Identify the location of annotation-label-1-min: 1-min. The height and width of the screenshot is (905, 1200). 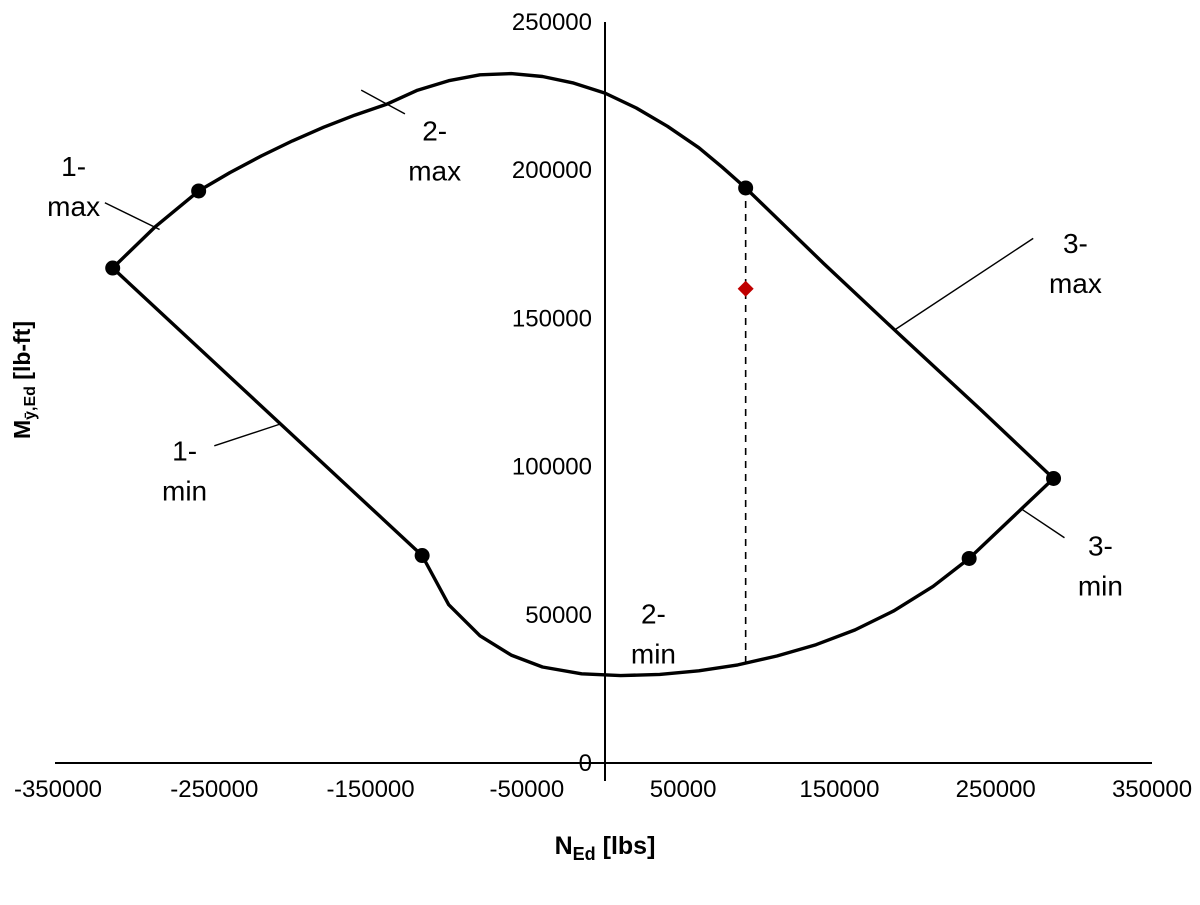
(184, 471).